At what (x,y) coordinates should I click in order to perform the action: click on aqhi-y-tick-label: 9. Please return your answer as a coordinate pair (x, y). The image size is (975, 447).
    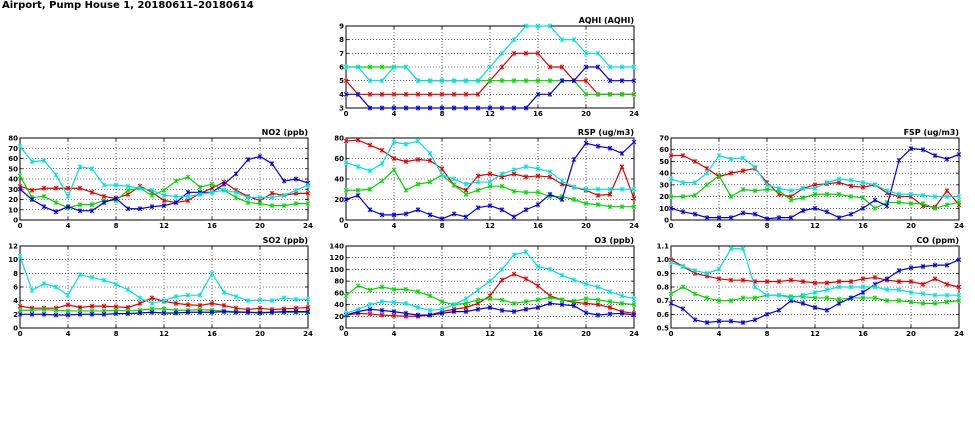
    Looking at the image, I should click on (341, 27).